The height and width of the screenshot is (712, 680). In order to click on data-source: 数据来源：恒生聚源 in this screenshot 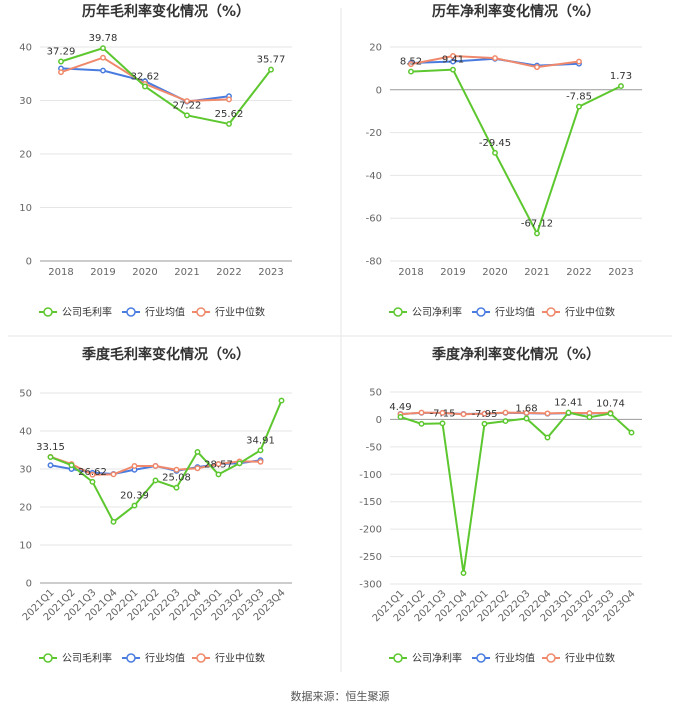, I will do `click(340, 696)`.